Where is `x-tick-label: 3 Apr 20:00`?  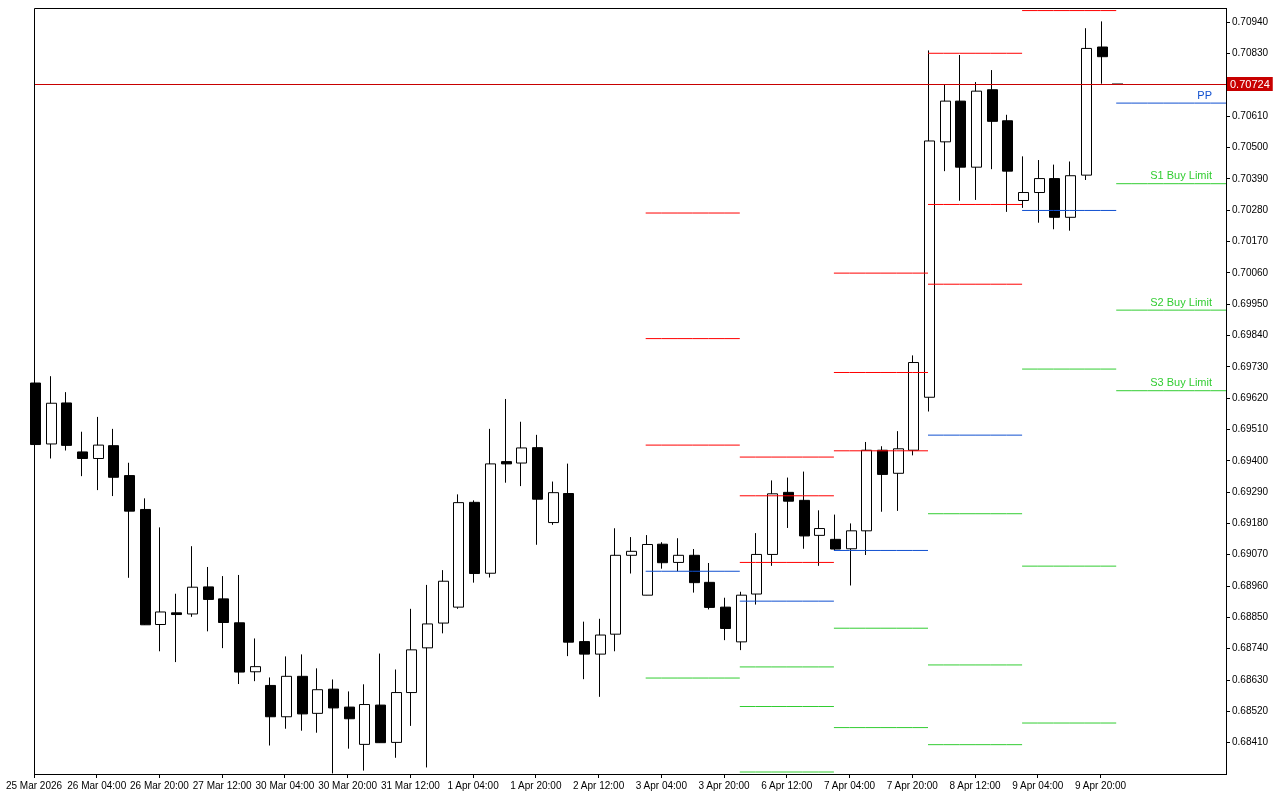 x-tick-label: 3 Apr 20:00 is located at coordinates (724, 785).